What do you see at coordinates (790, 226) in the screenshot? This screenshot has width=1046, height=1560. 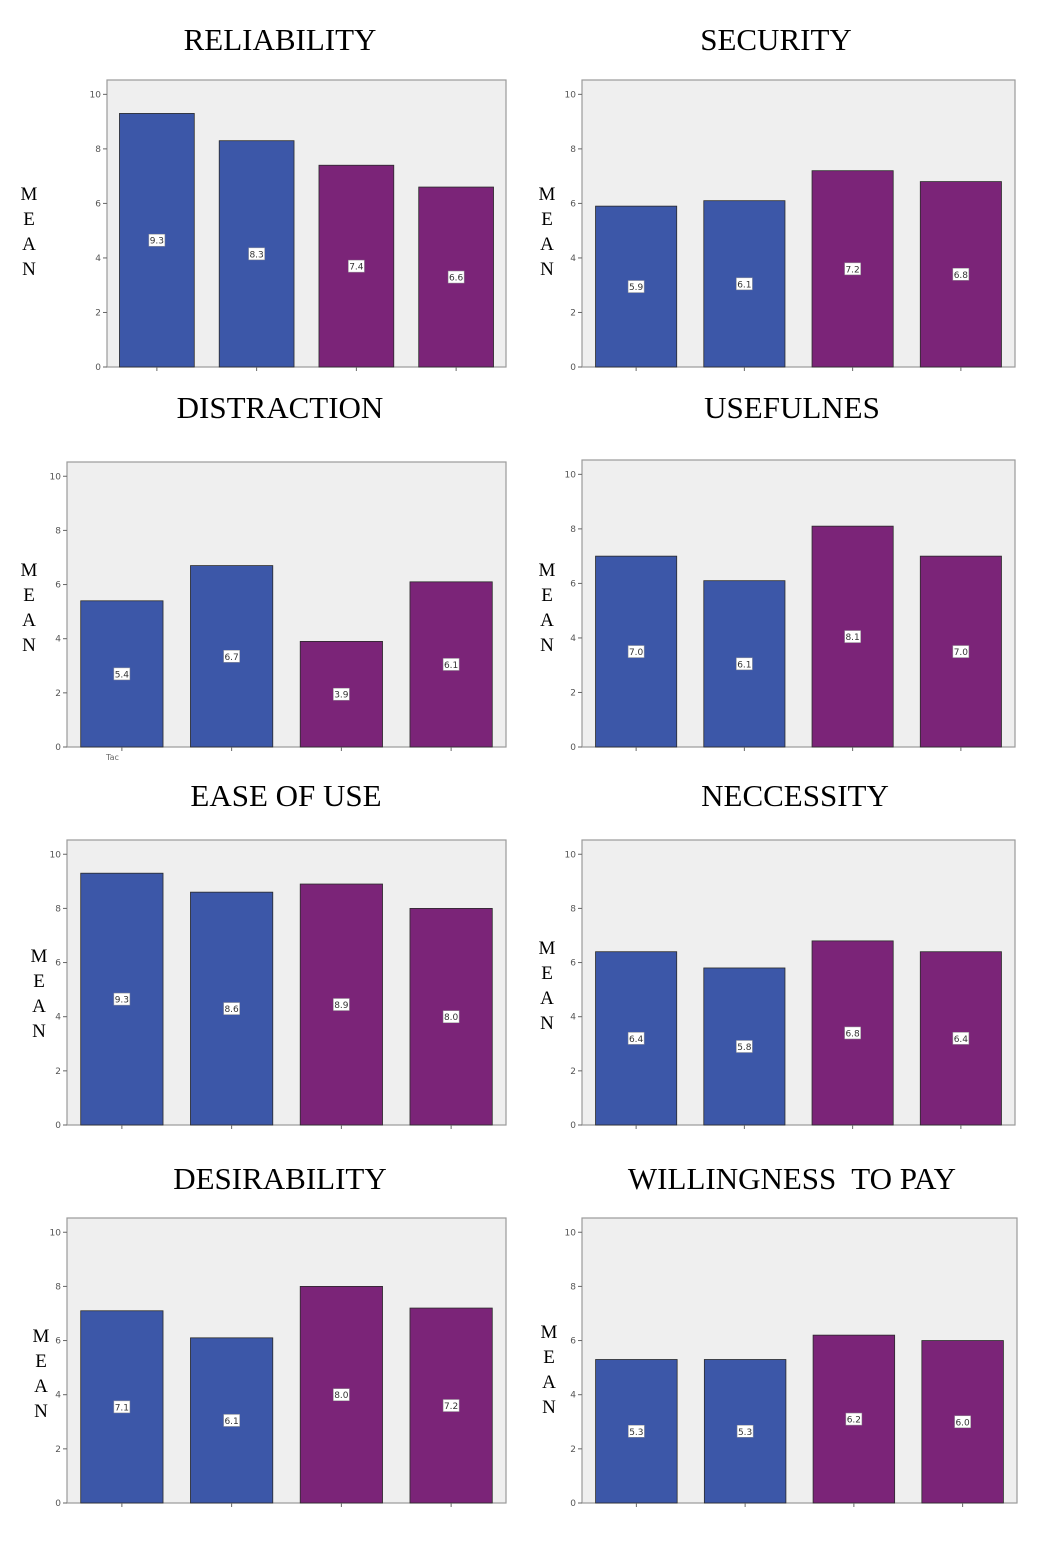 I see `bar-plot: 0 2 4 6 8 10 5.9 6.1 7.2 6.8` at bounding box center [790, 226].